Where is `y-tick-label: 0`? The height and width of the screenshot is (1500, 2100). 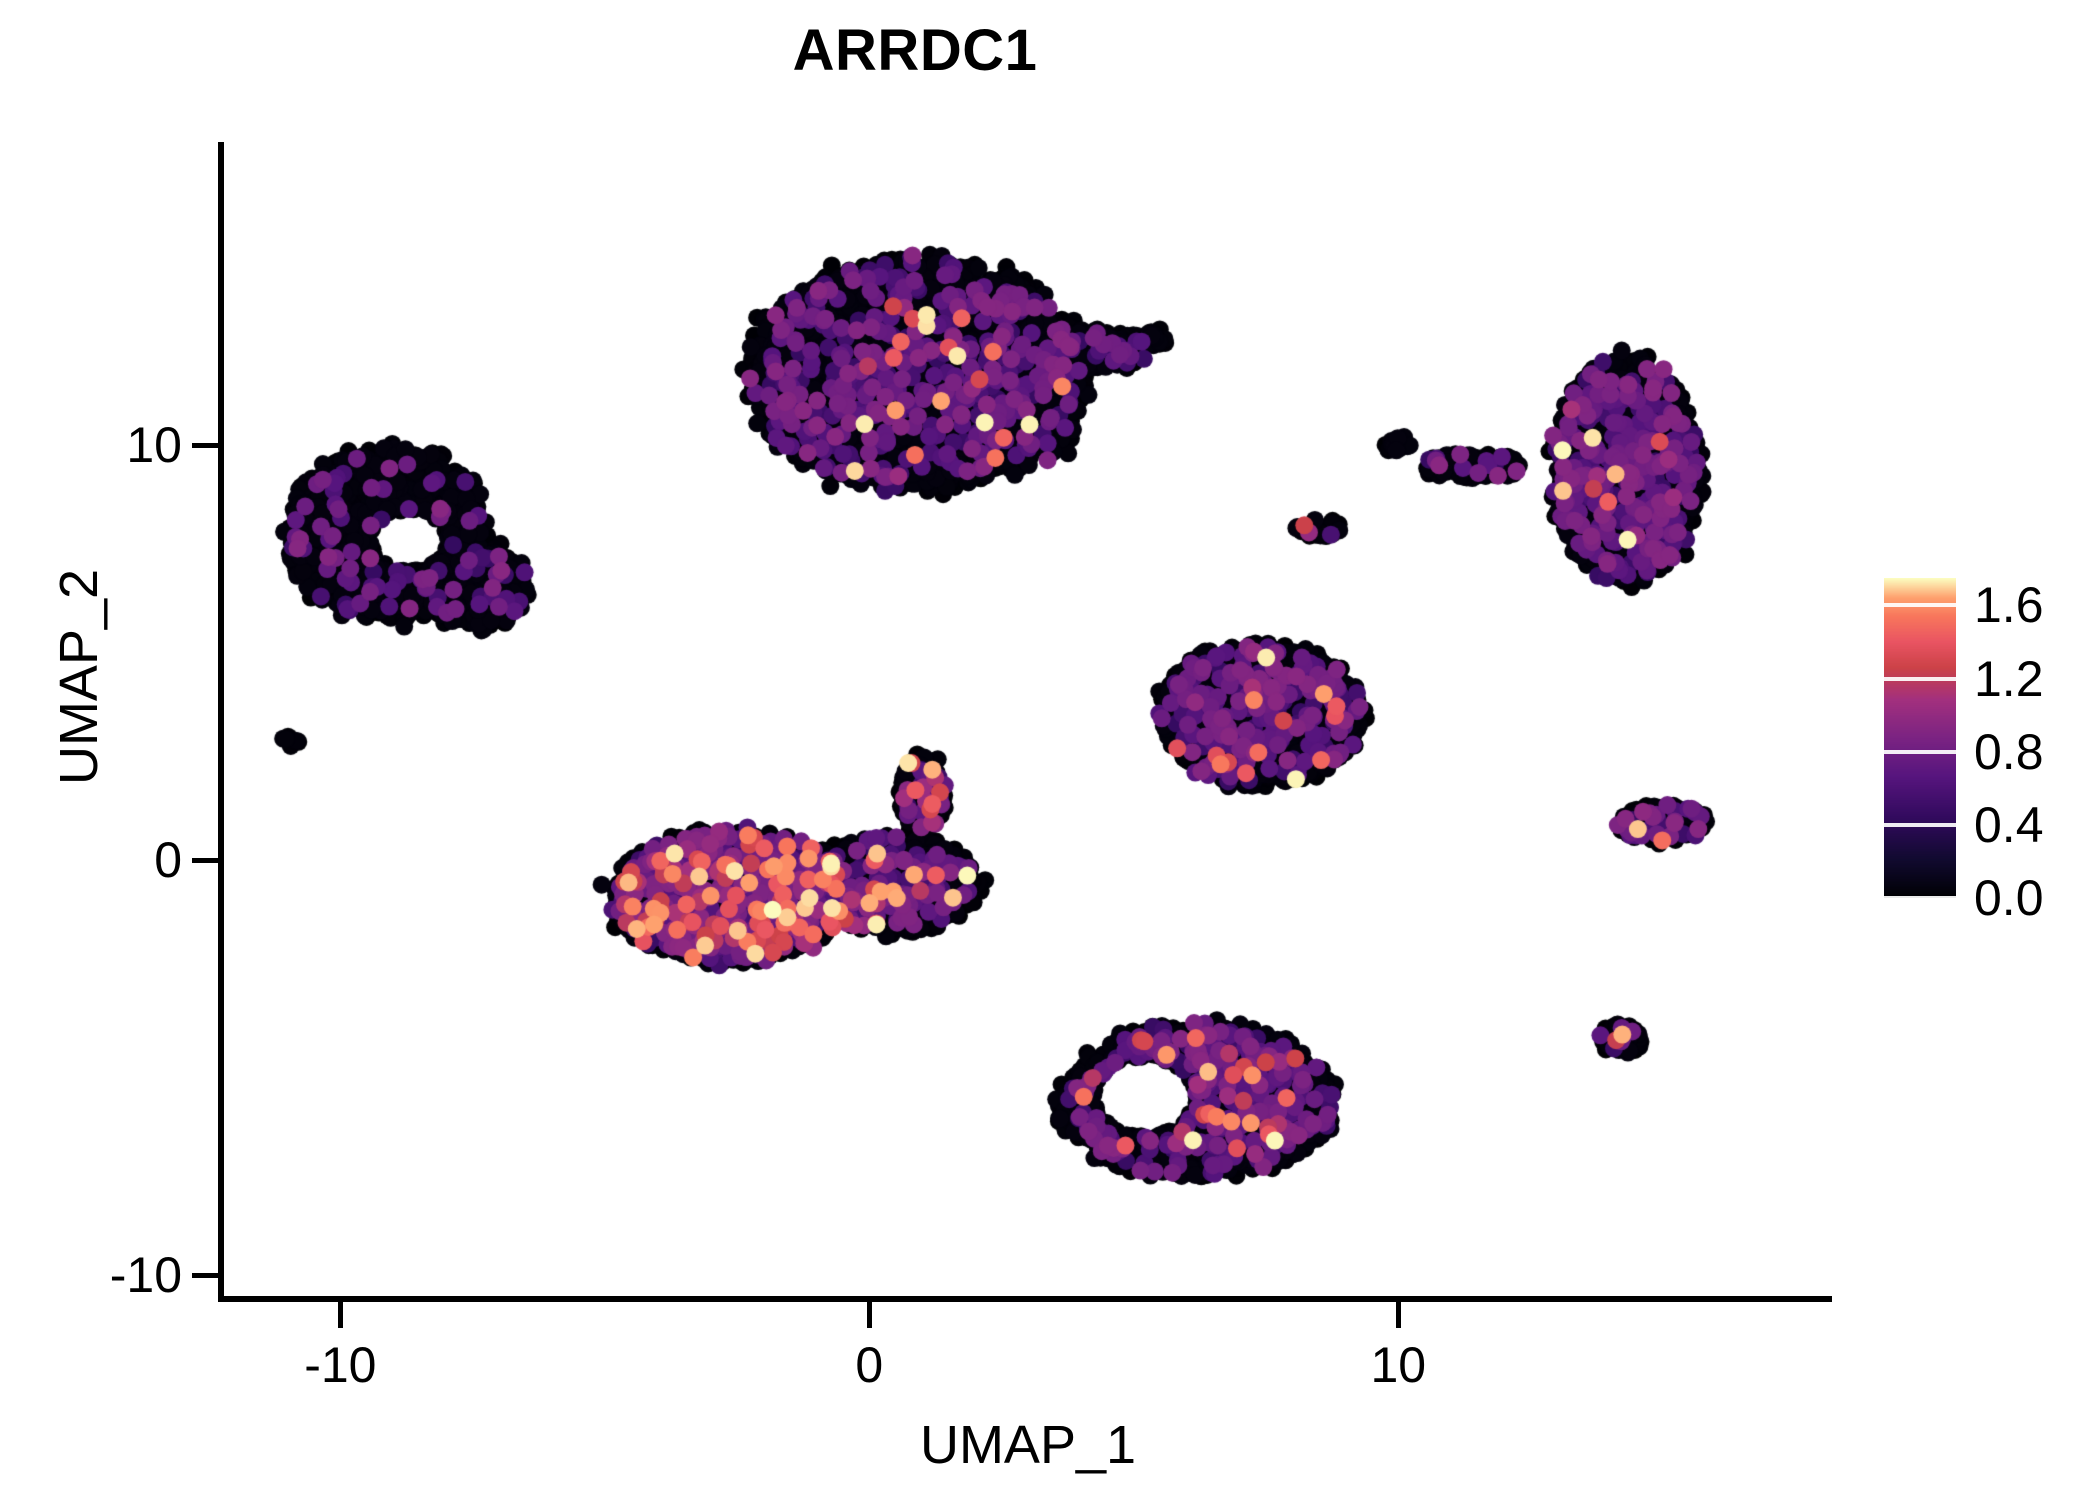
y-tick-label: 0 is located at coordinates (168, 860).